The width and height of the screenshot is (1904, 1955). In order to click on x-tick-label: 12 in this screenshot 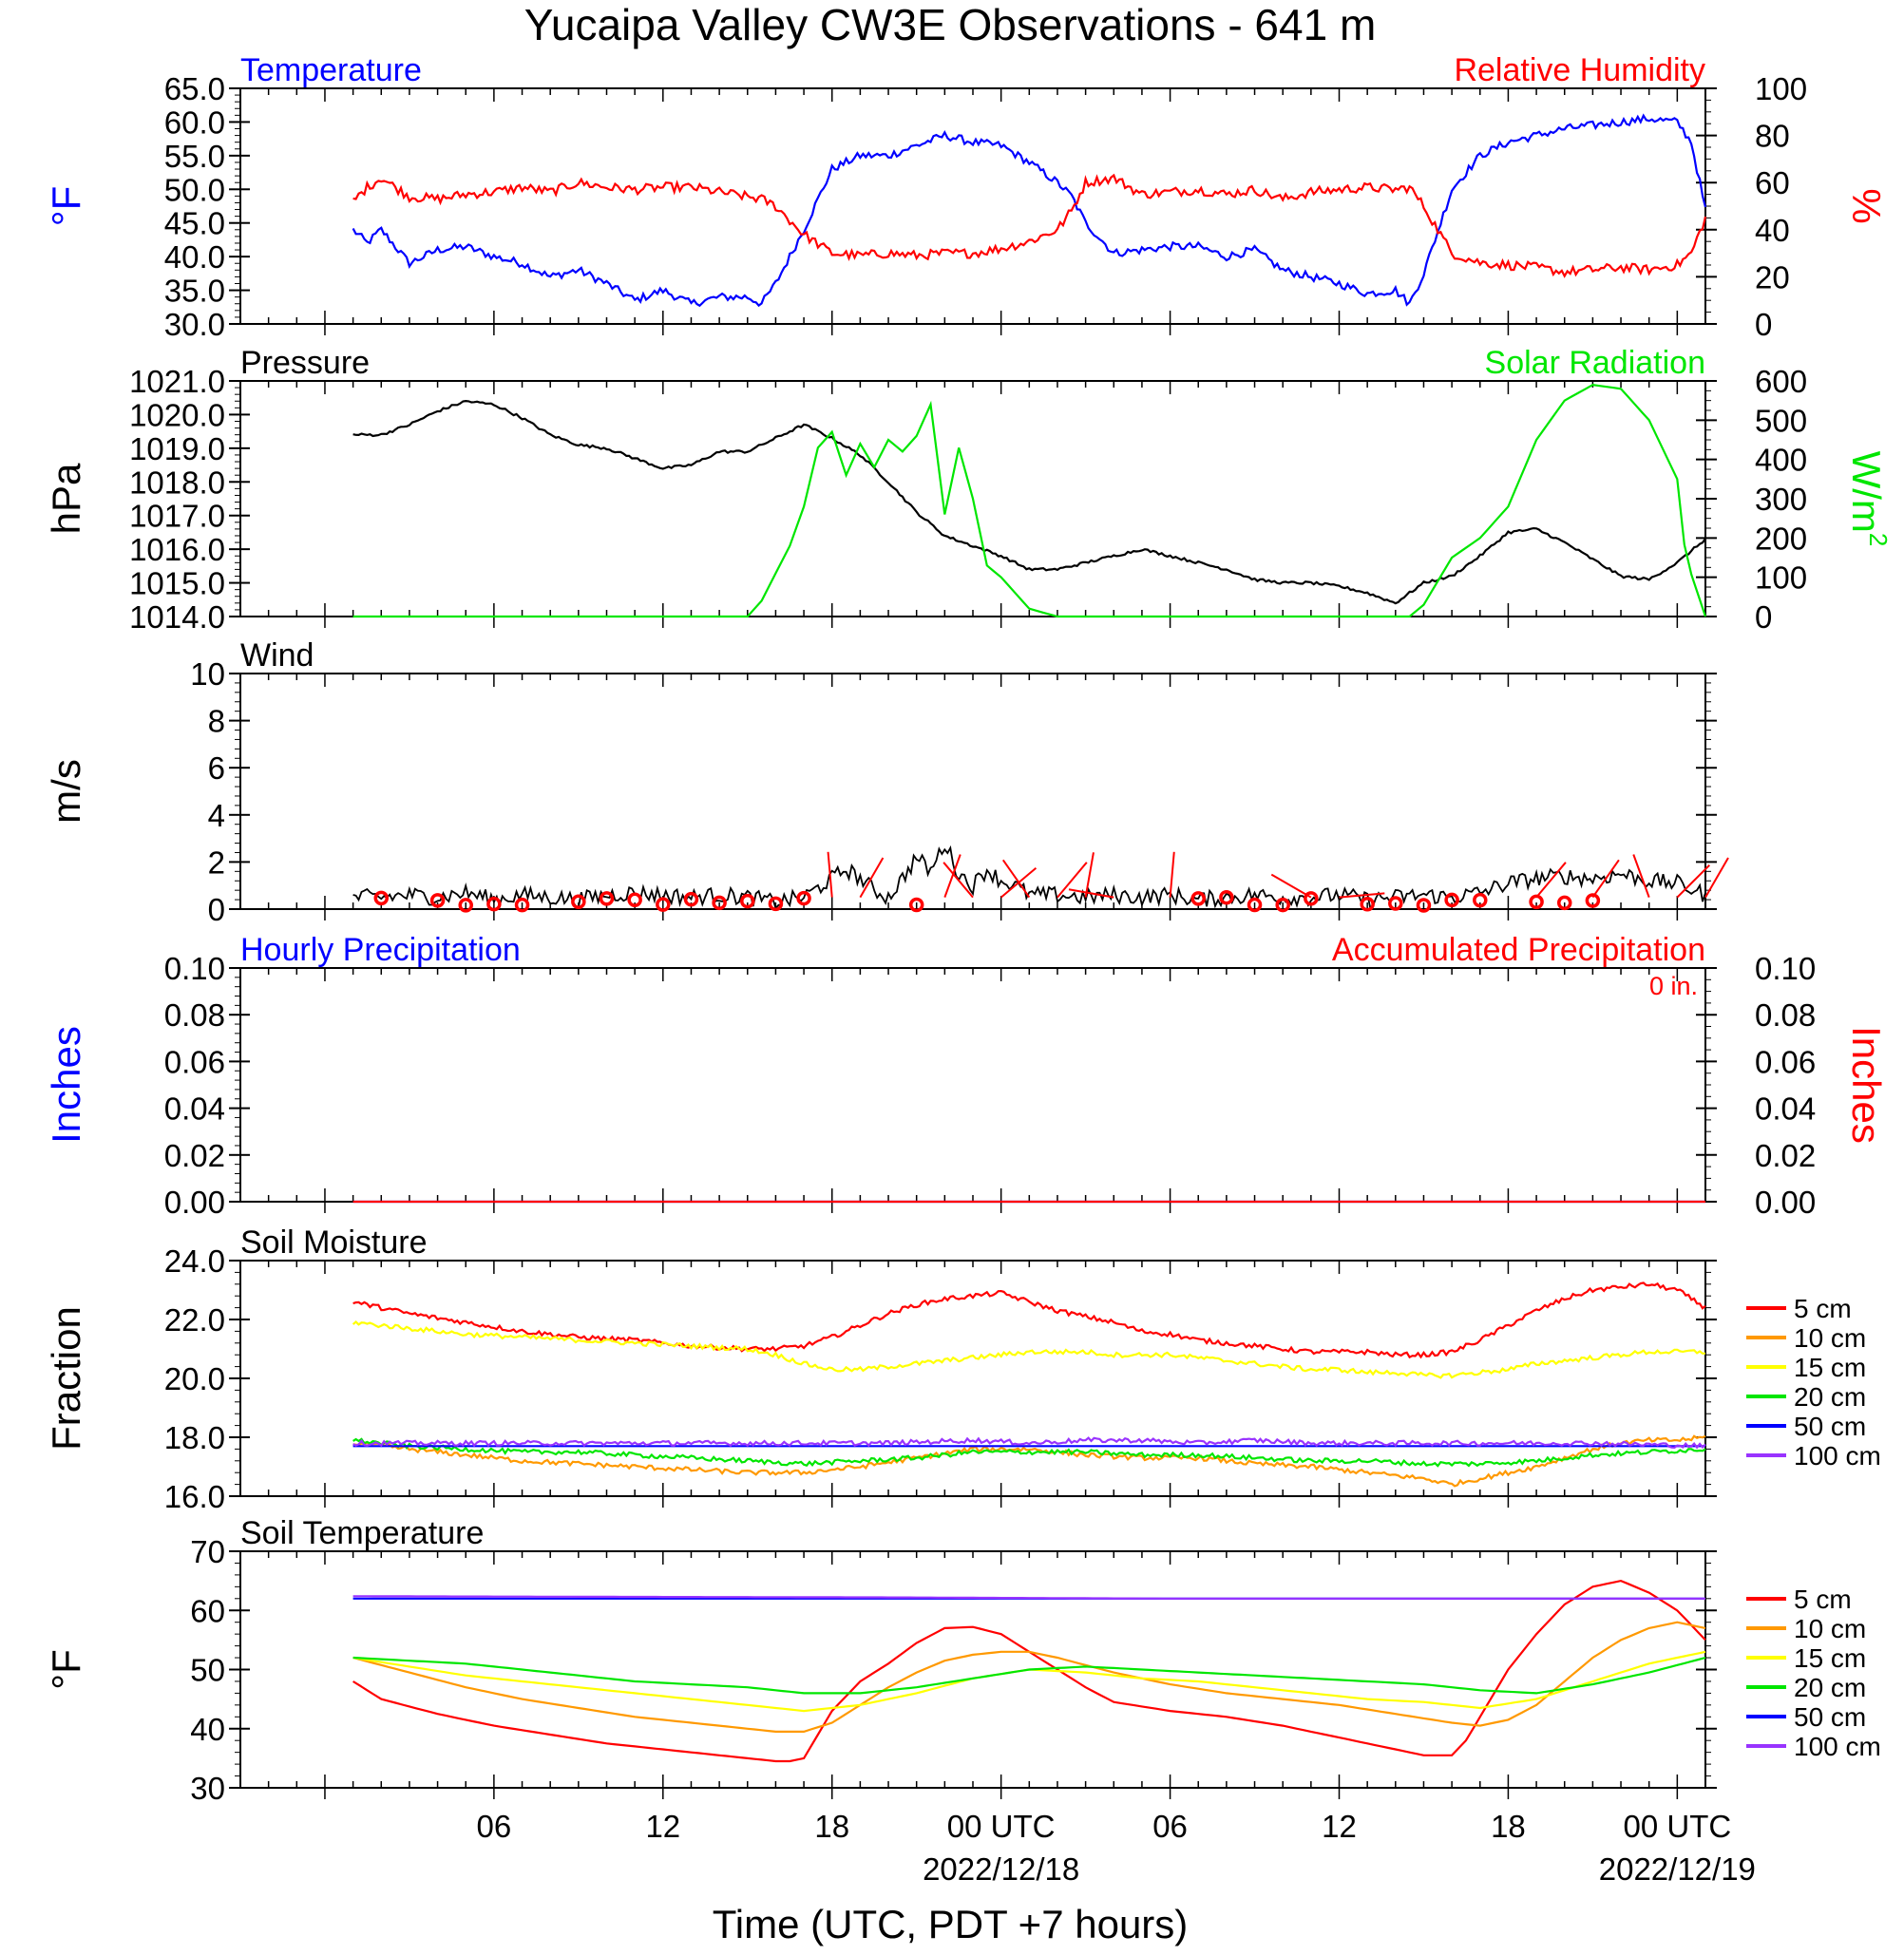, I will do `click(662, 1826)`.